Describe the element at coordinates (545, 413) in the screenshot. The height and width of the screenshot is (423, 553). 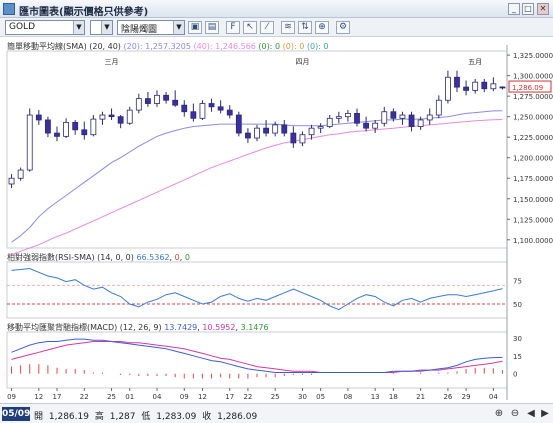
I see `scroll-right-icon: ▶` at that location.